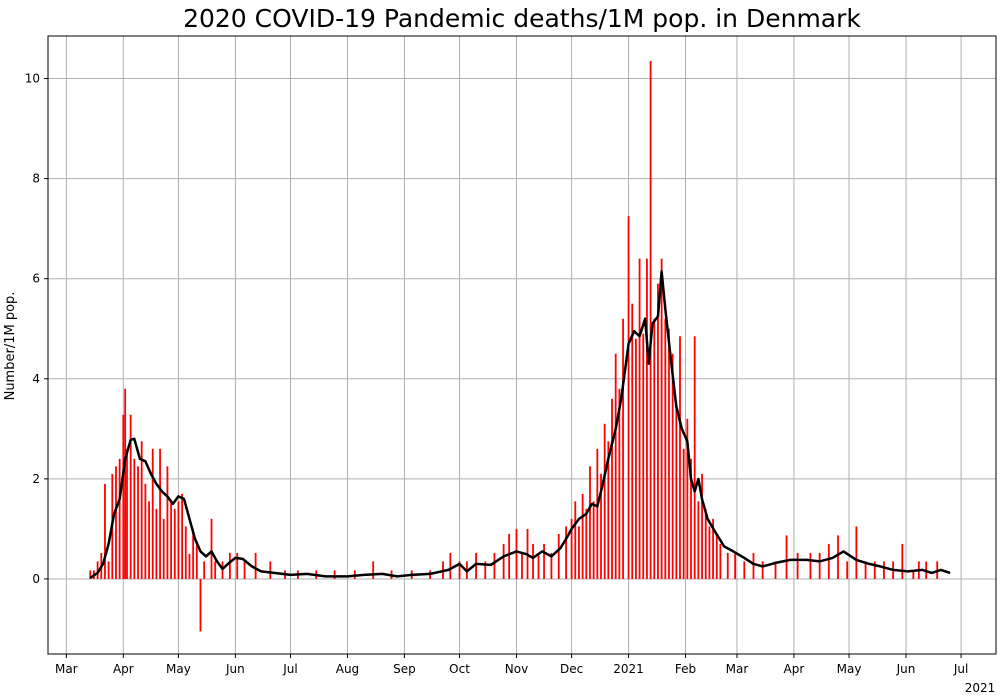  I want to click on y-axis-label: Number/1M pop., so click(10, 346).